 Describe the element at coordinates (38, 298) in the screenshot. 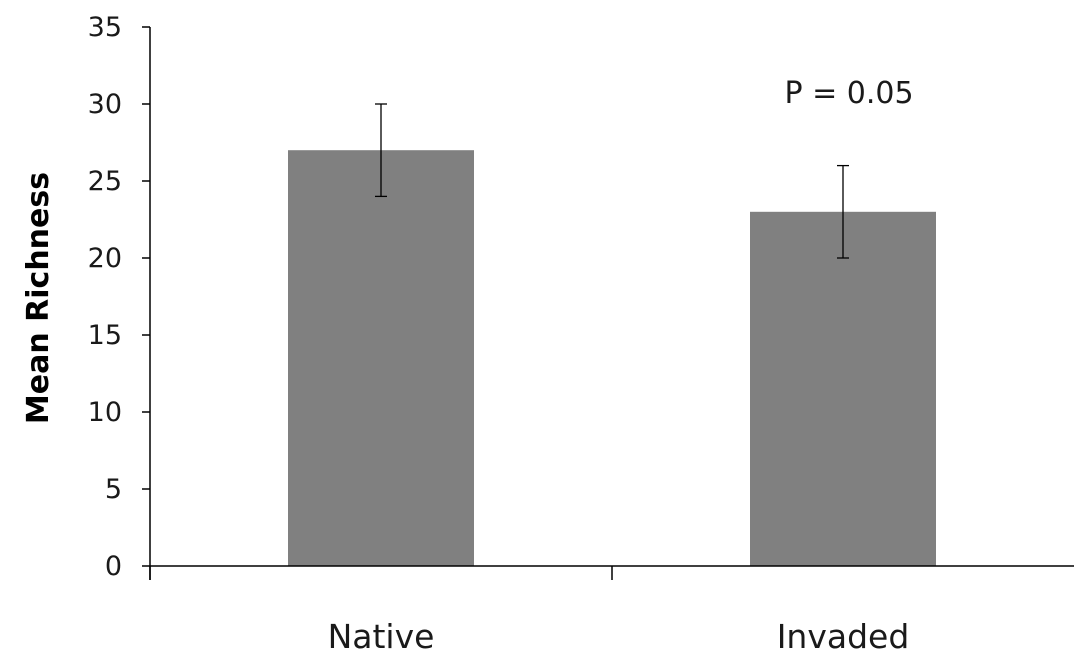

I see `y-axis-title: Mean Richness` at that location.